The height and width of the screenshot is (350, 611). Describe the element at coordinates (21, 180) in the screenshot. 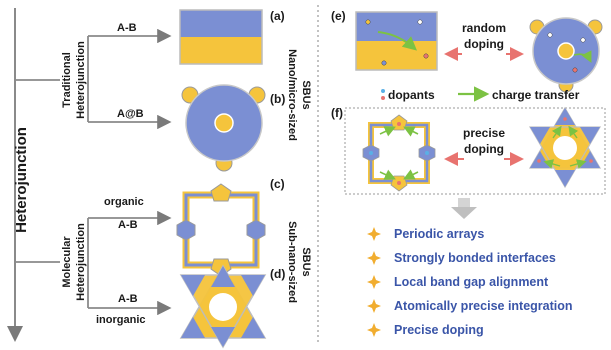

I see `axis-label: Heterojunction` at that location.